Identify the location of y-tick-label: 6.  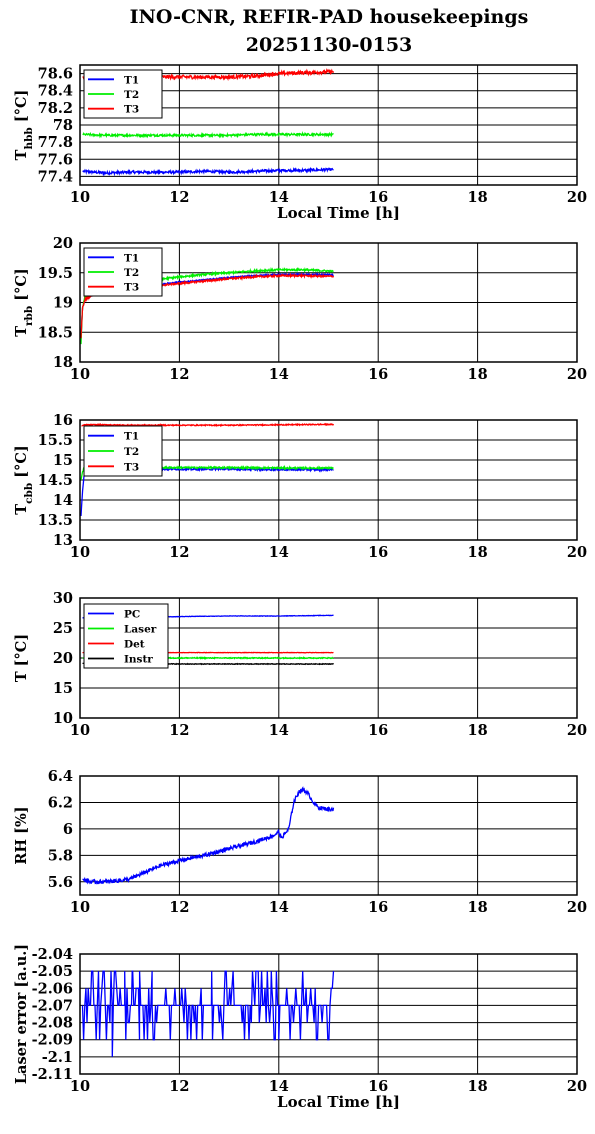
(68, 829).